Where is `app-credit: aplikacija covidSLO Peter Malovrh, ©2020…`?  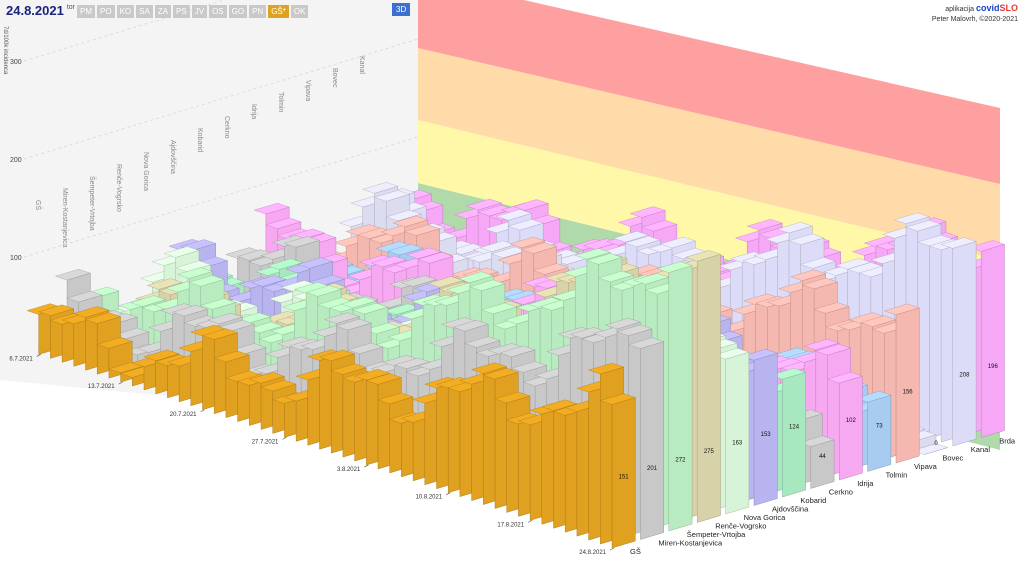 app-credit: aplikacija covidSLO Peter Malovrh, ©2020… is located at coordinates (975, 14).